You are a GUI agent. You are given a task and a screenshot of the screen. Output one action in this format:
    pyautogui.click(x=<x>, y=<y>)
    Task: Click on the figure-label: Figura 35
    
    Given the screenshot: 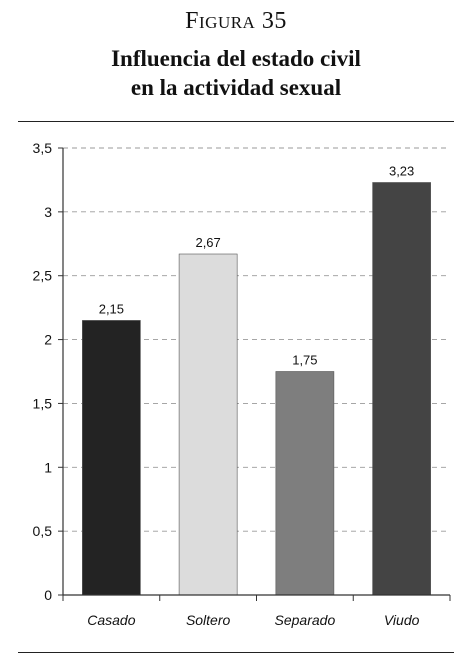 What is the action you would take?
    pyautogui.click(x=236, y=21)
    